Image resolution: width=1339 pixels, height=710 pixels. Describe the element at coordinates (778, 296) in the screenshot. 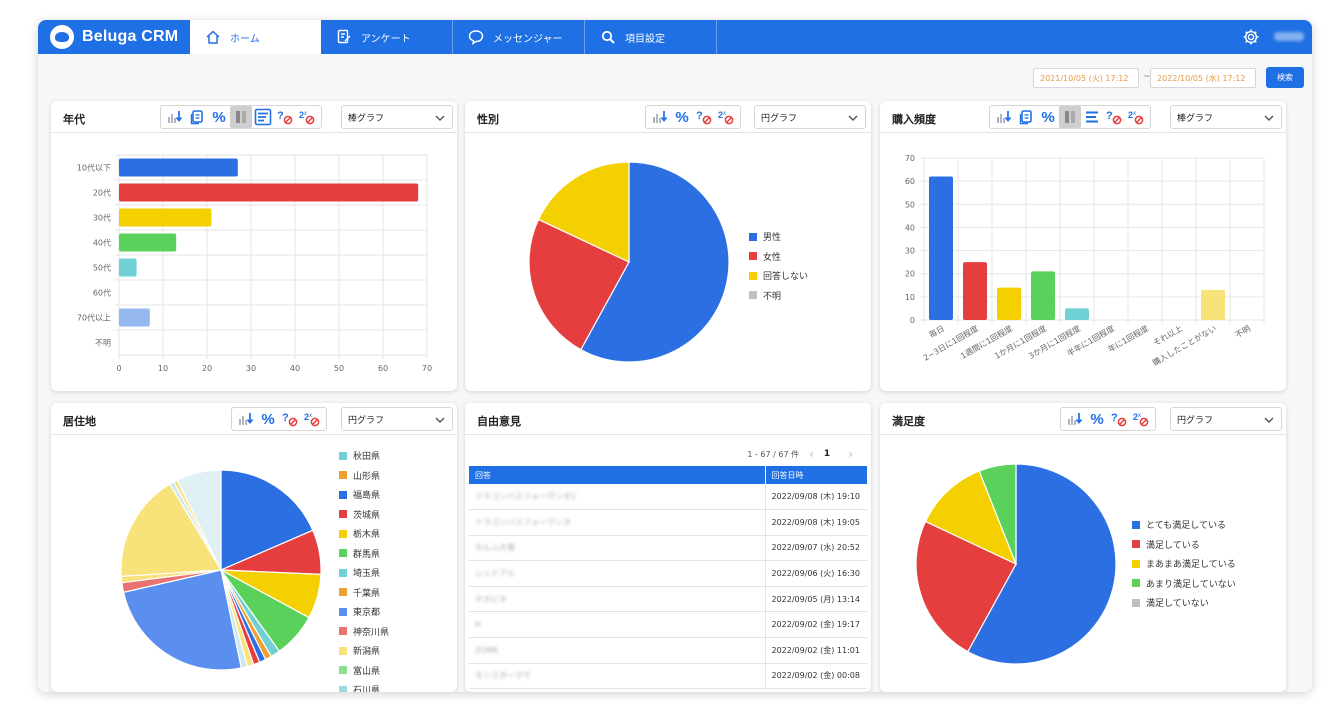

I see `legend-item: 不明` at that location.